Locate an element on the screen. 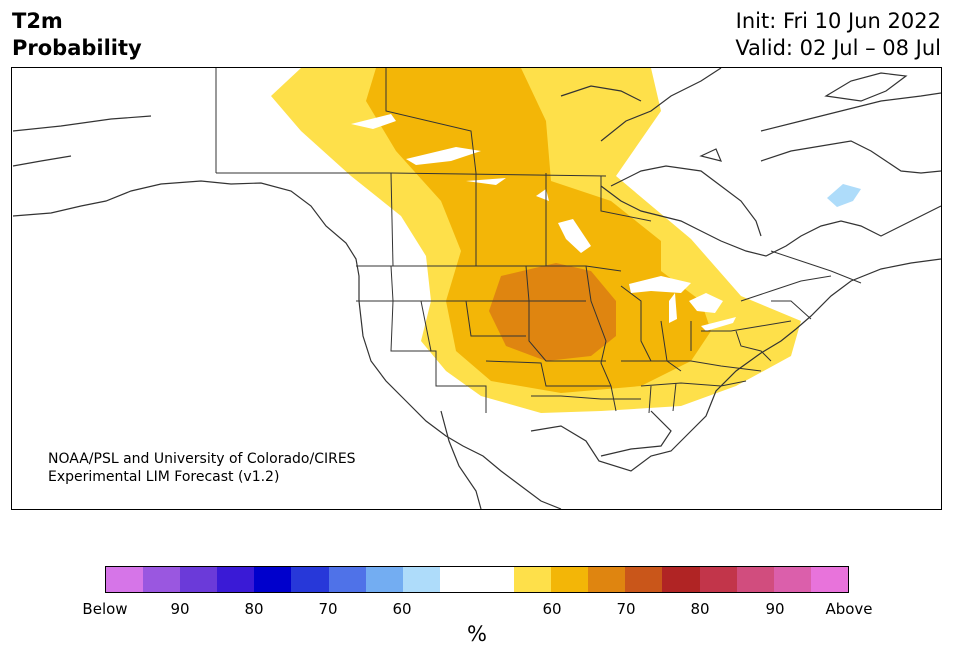 The height and width of the screenshot is (659, 953). title-variable: T2m is located at coordinates (37, 21).